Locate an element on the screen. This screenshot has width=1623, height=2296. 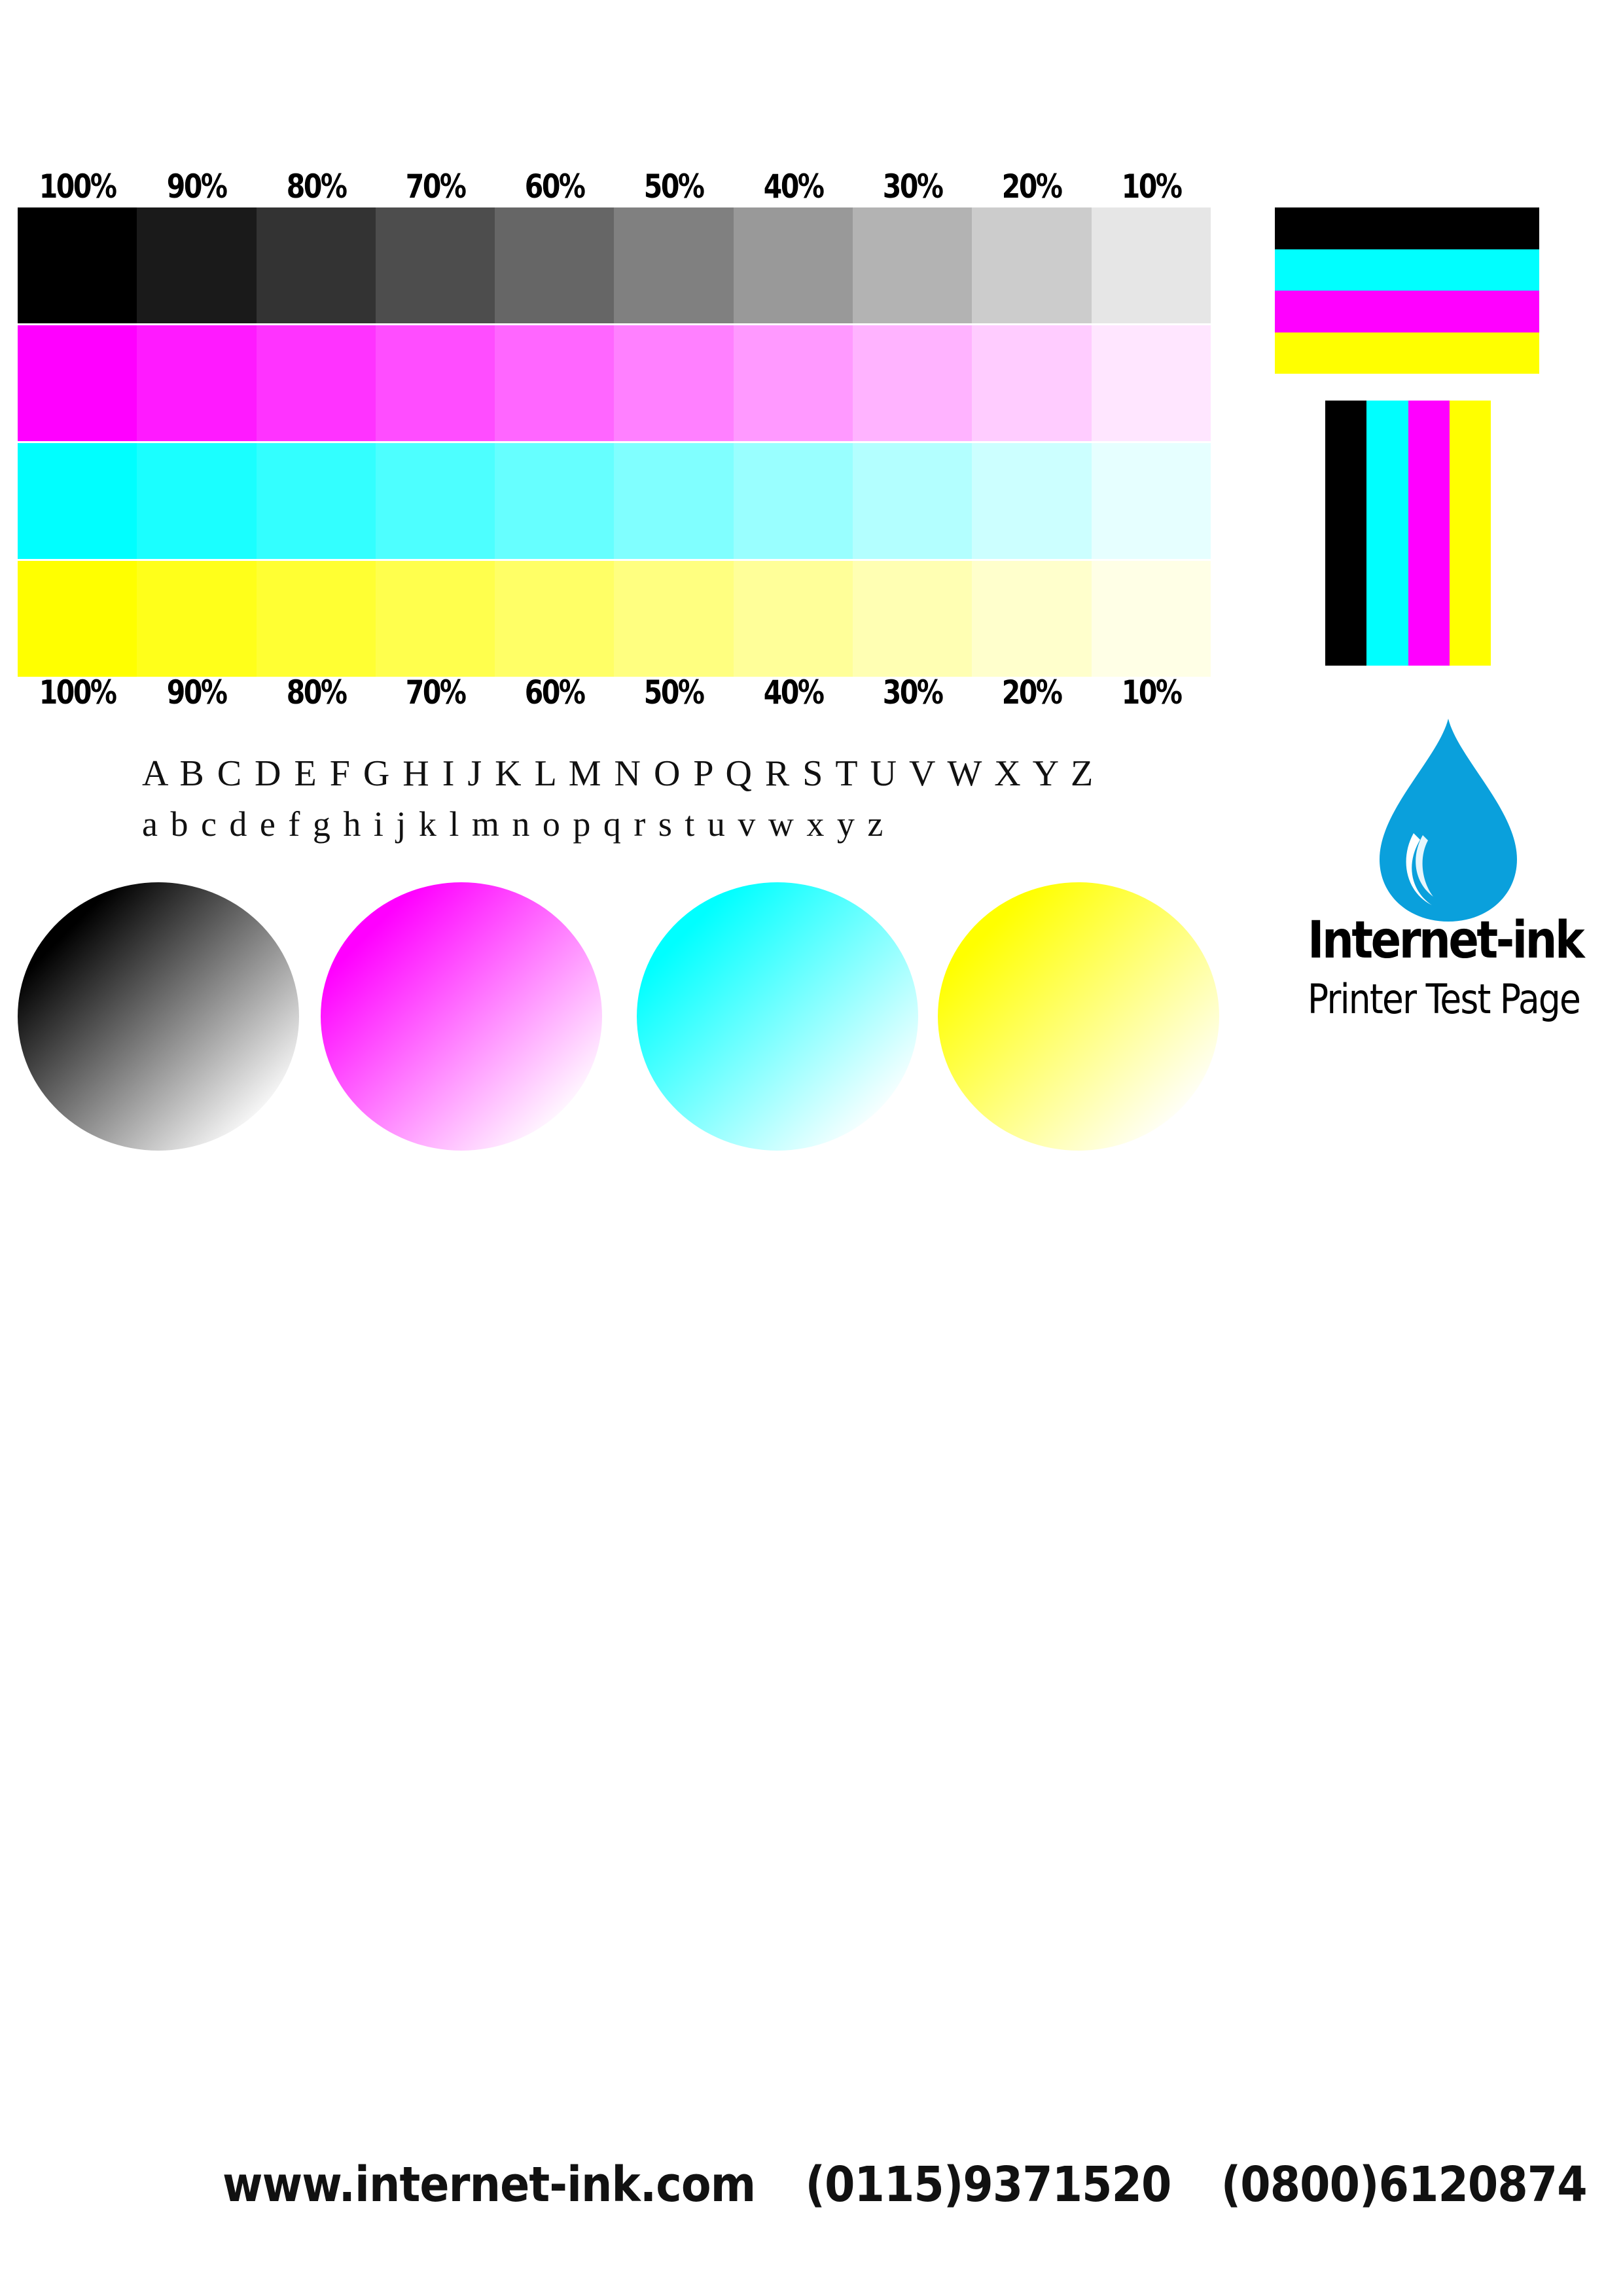
magenta-tint-ramp is located at coordinates (614, 383).